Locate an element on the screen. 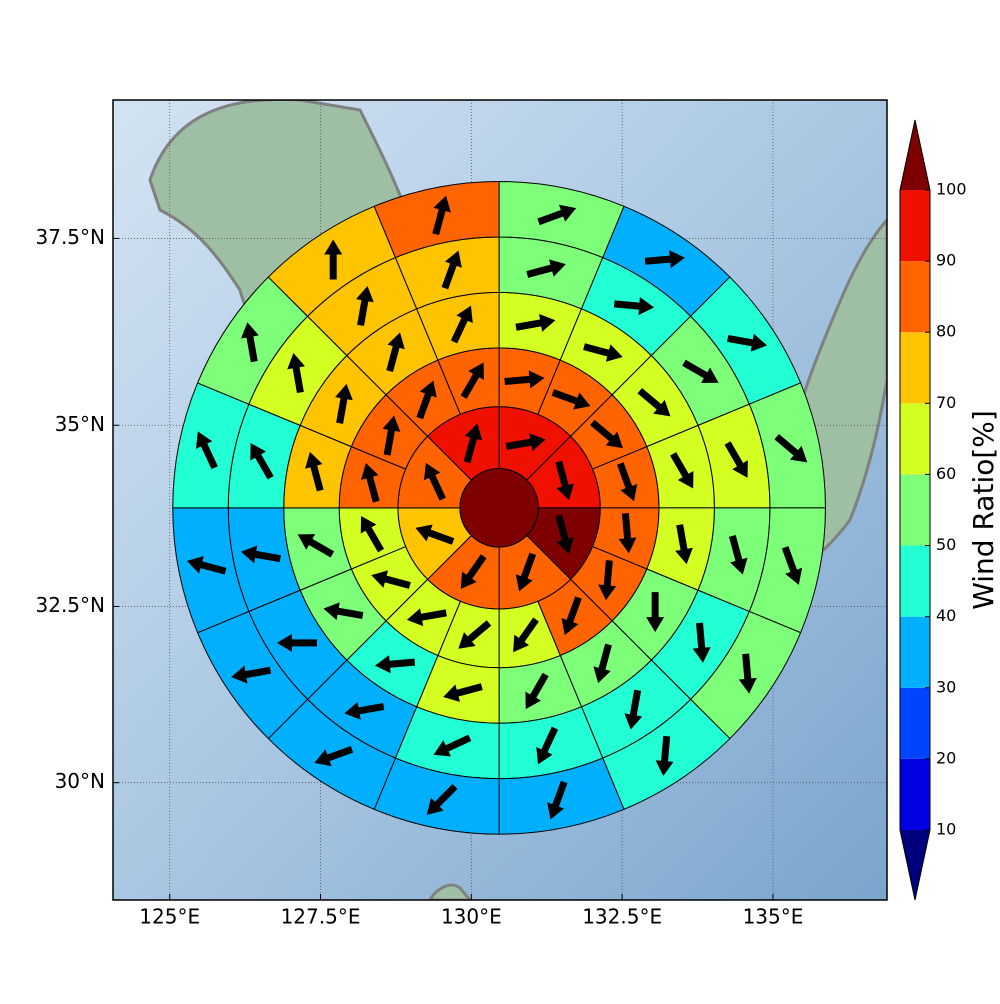  land-island is located at coordinates (450, 891).